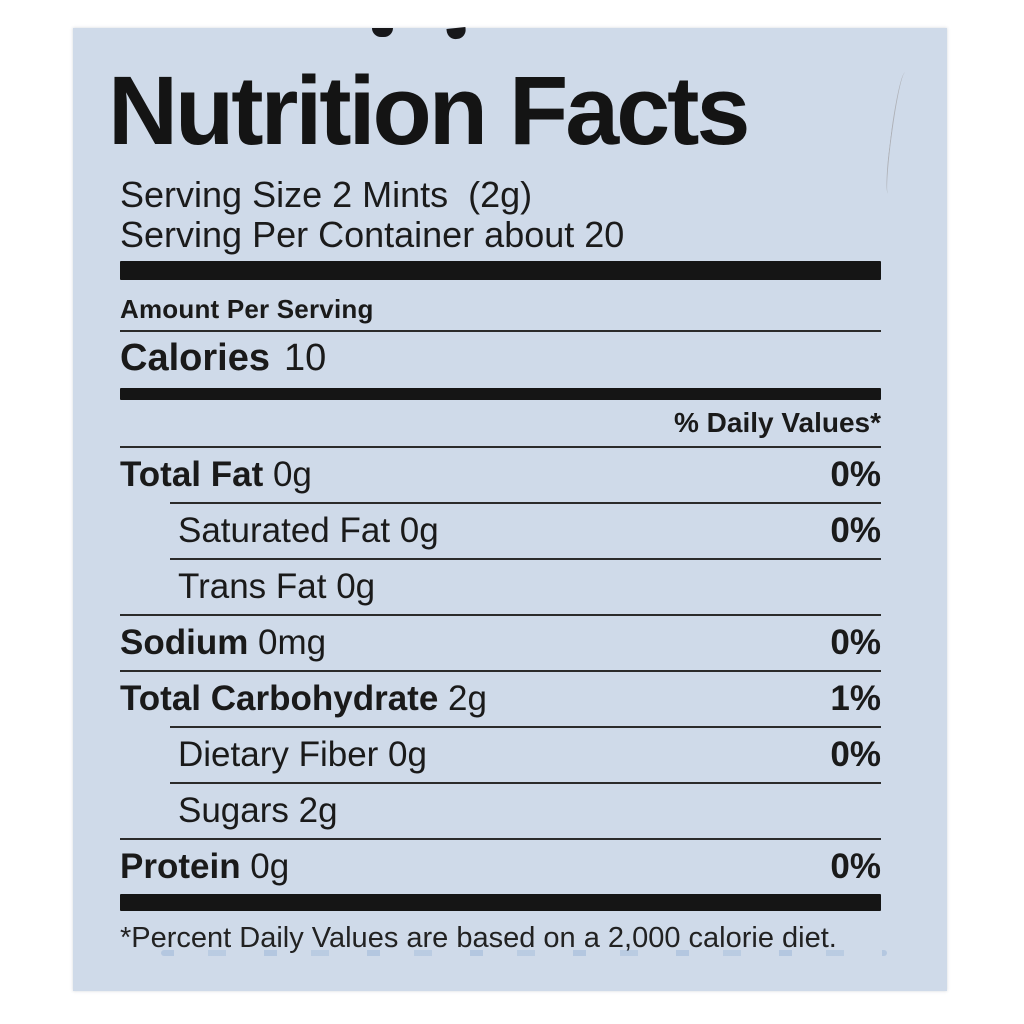  Describe the element at coordinates (429, 110) in the screenshot. I see `label-title: Nutrition Facts` at that location.